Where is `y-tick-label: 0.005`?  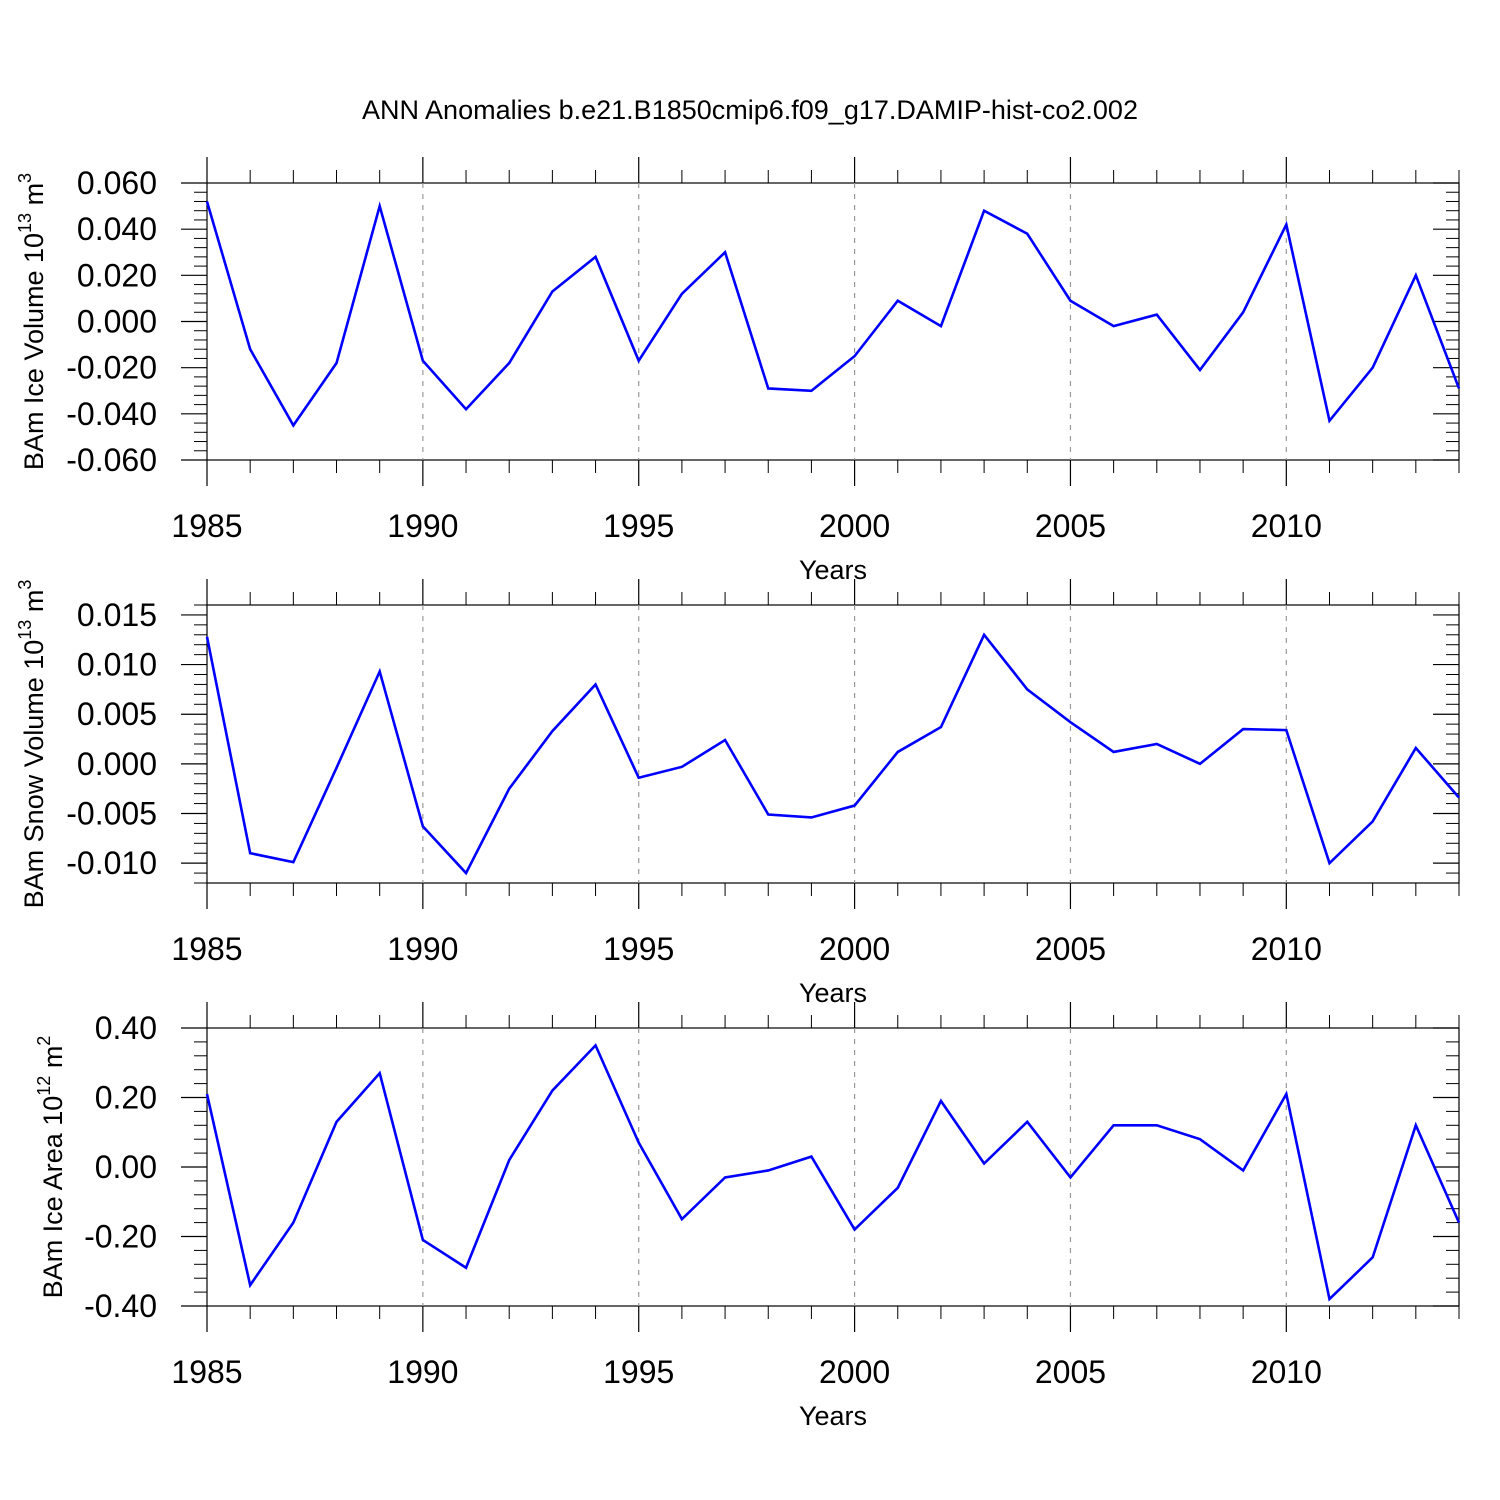
y-tick-label: 0.005 is located at coordinates (117, 714).